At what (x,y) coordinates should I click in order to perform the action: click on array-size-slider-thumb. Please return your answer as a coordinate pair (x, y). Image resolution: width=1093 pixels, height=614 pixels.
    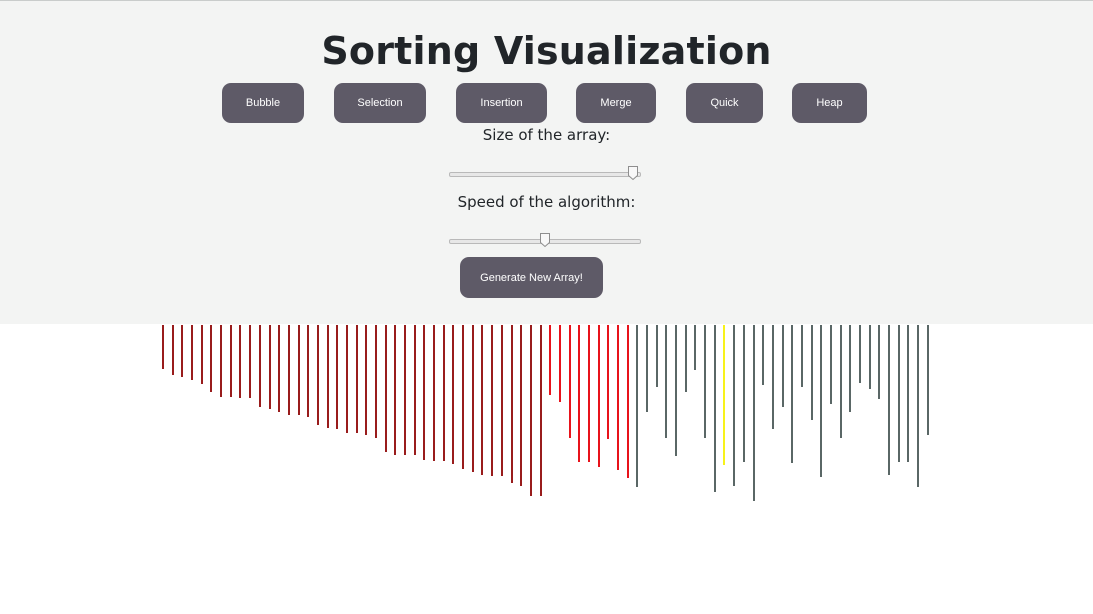
    Looking at the image, I should click on (633, 173).